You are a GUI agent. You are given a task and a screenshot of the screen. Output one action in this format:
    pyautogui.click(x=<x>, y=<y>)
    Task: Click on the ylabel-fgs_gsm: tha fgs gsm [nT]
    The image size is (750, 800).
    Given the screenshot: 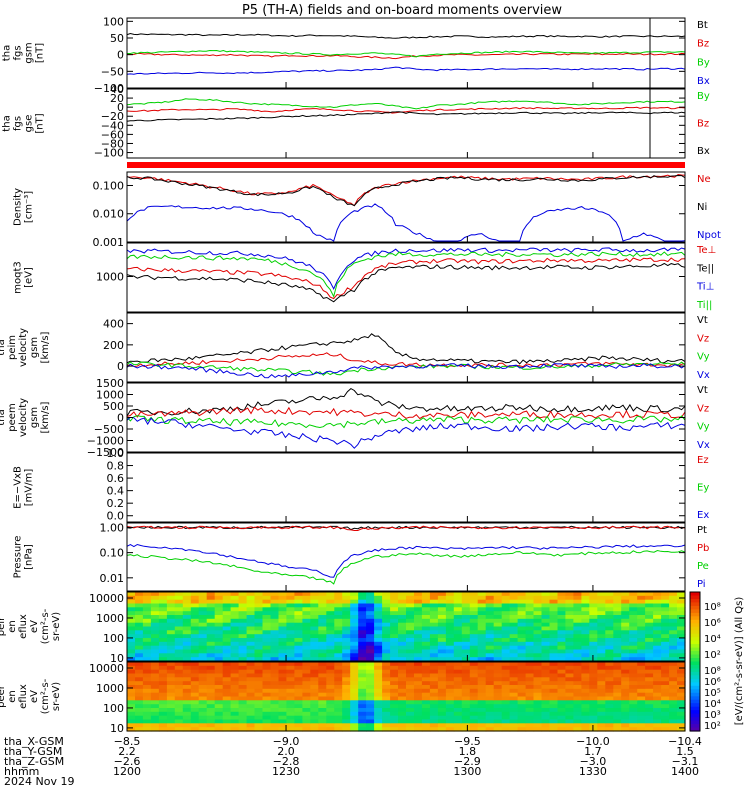 What is the action you would take?
    pyautogui.click(x=24, y=52)
    